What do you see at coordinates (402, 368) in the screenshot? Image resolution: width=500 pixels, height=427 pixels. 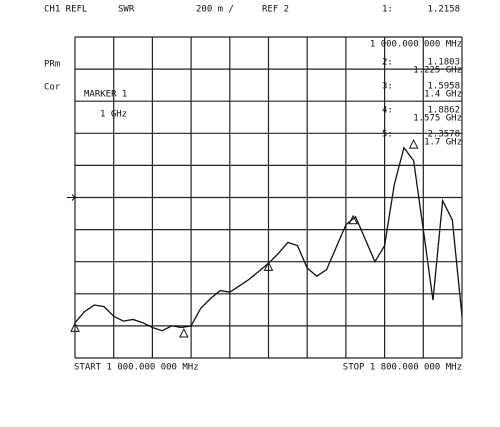 I see `stop-freq: STOP 1 800.000 000 MHz` at bounding box center [402, 368].